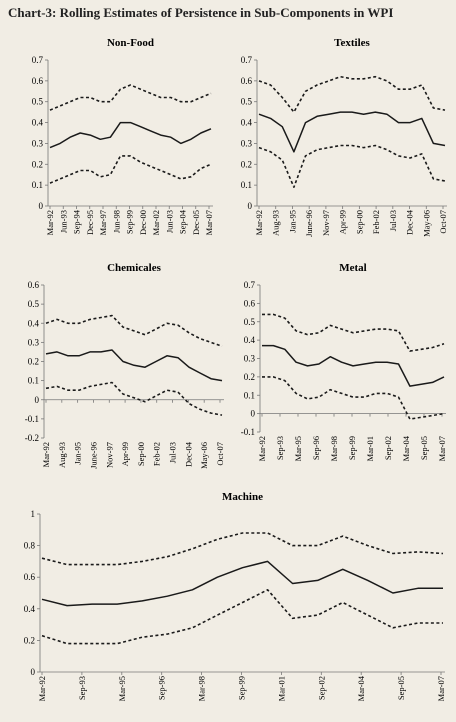 Image resolution: width=456 pixels, height=722 pixels. Describe the element at coordinates (183, 221) in the screenshot. I see `x-tick-label: Sep-04` at that location.